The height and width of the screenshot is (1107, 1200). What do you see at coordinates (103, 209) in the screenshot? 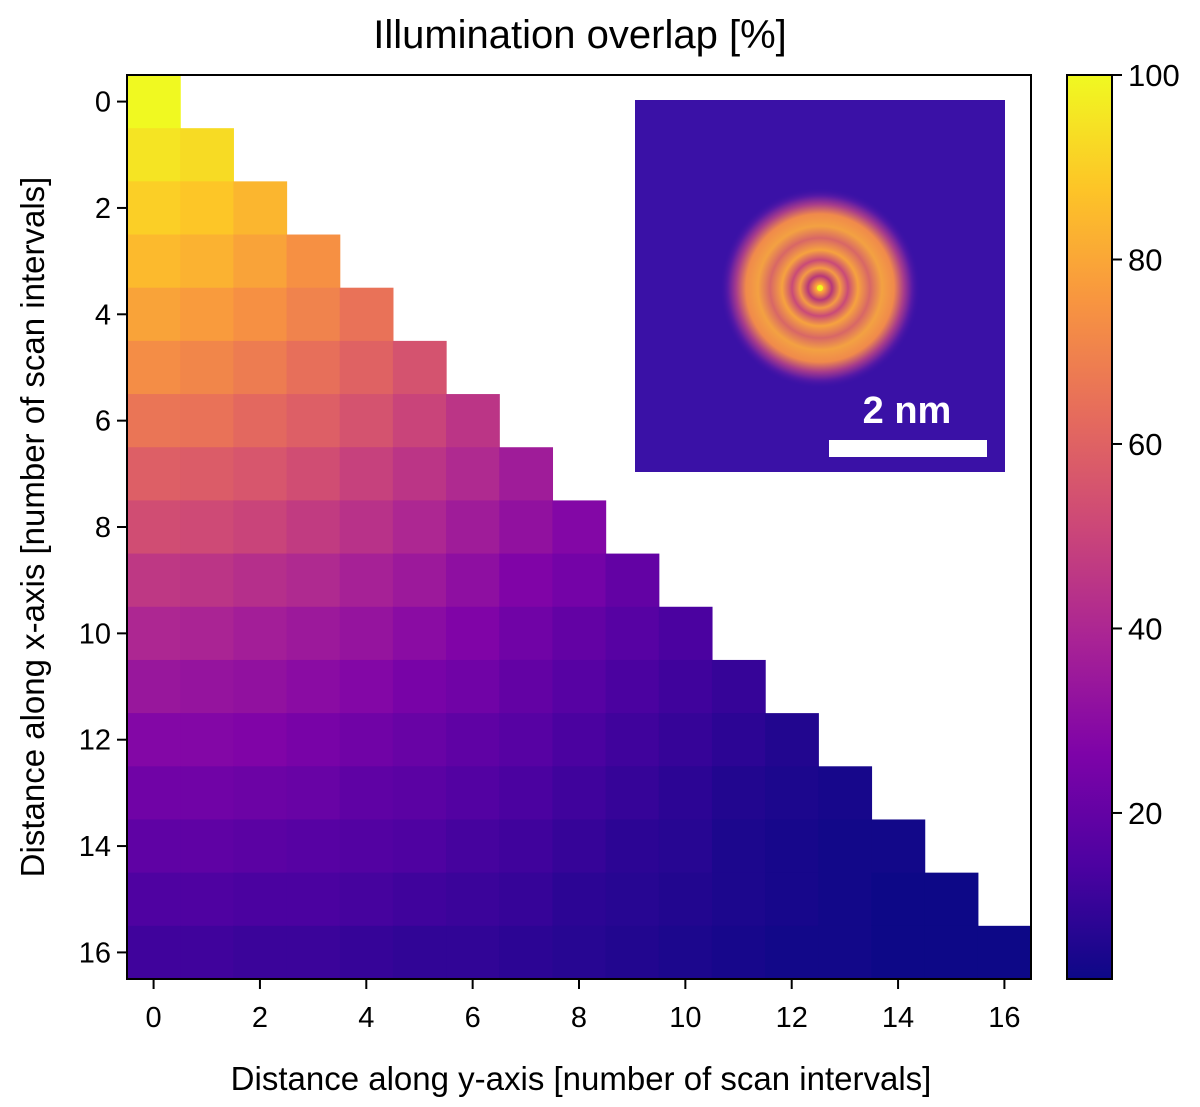
I see `y-tick-label: 2` at bounding box center [103, 209].